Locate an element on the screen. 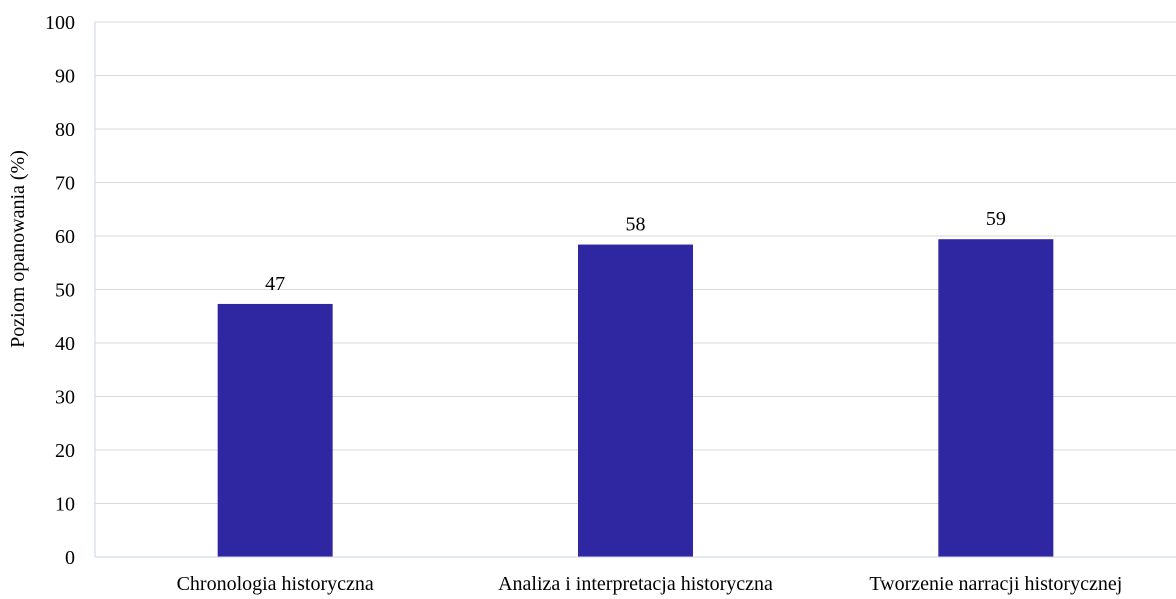 Image resolution: width=1176 pixels, height=599 pixels. data-label: 47 is located at coordinates (275, 284).